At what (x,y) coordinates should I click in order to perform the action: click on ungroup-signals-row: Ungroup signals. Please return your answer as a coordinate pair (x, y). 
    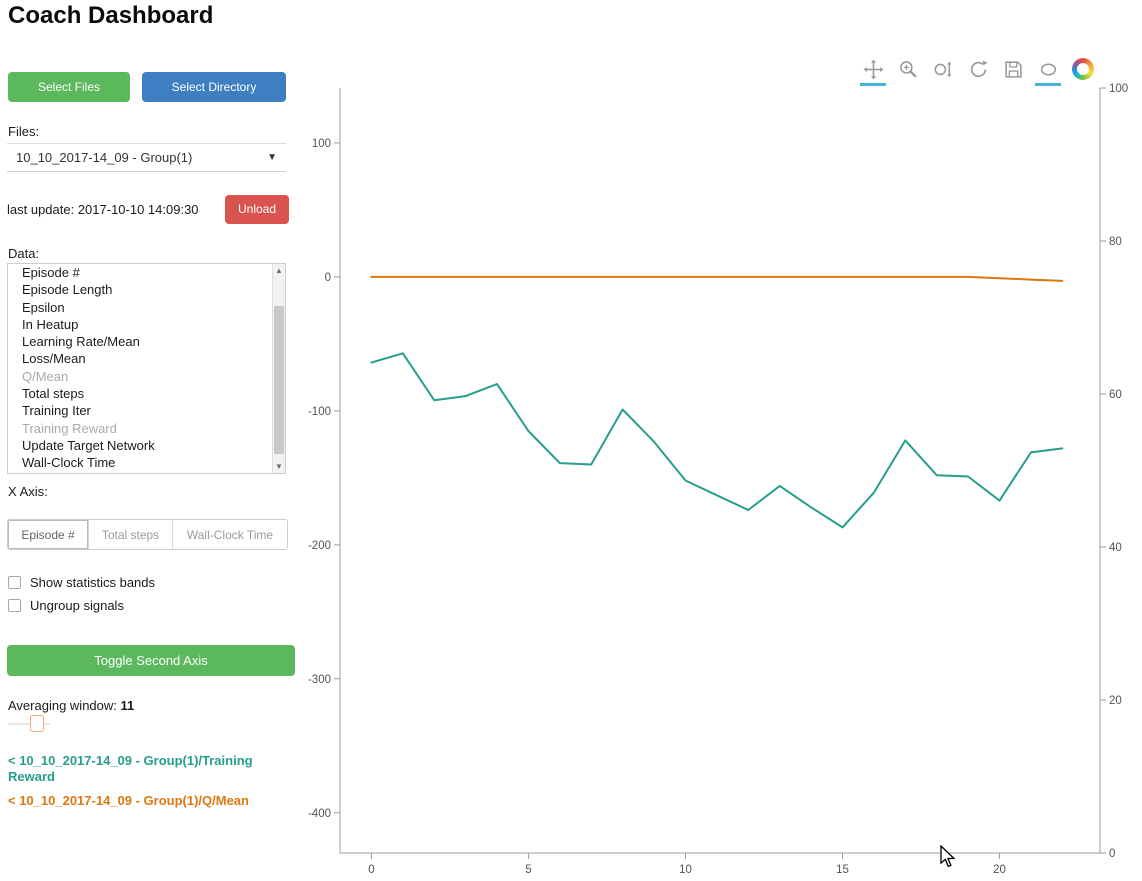
    Looking at the image, I should click on (66, 605).